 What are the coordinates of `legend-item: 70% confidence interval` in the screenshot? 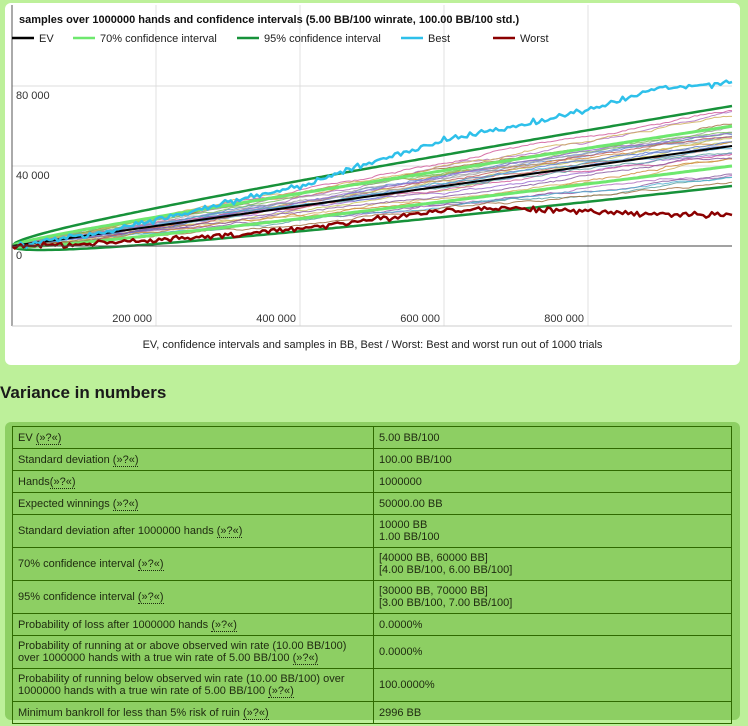 It's located at (145, 39).